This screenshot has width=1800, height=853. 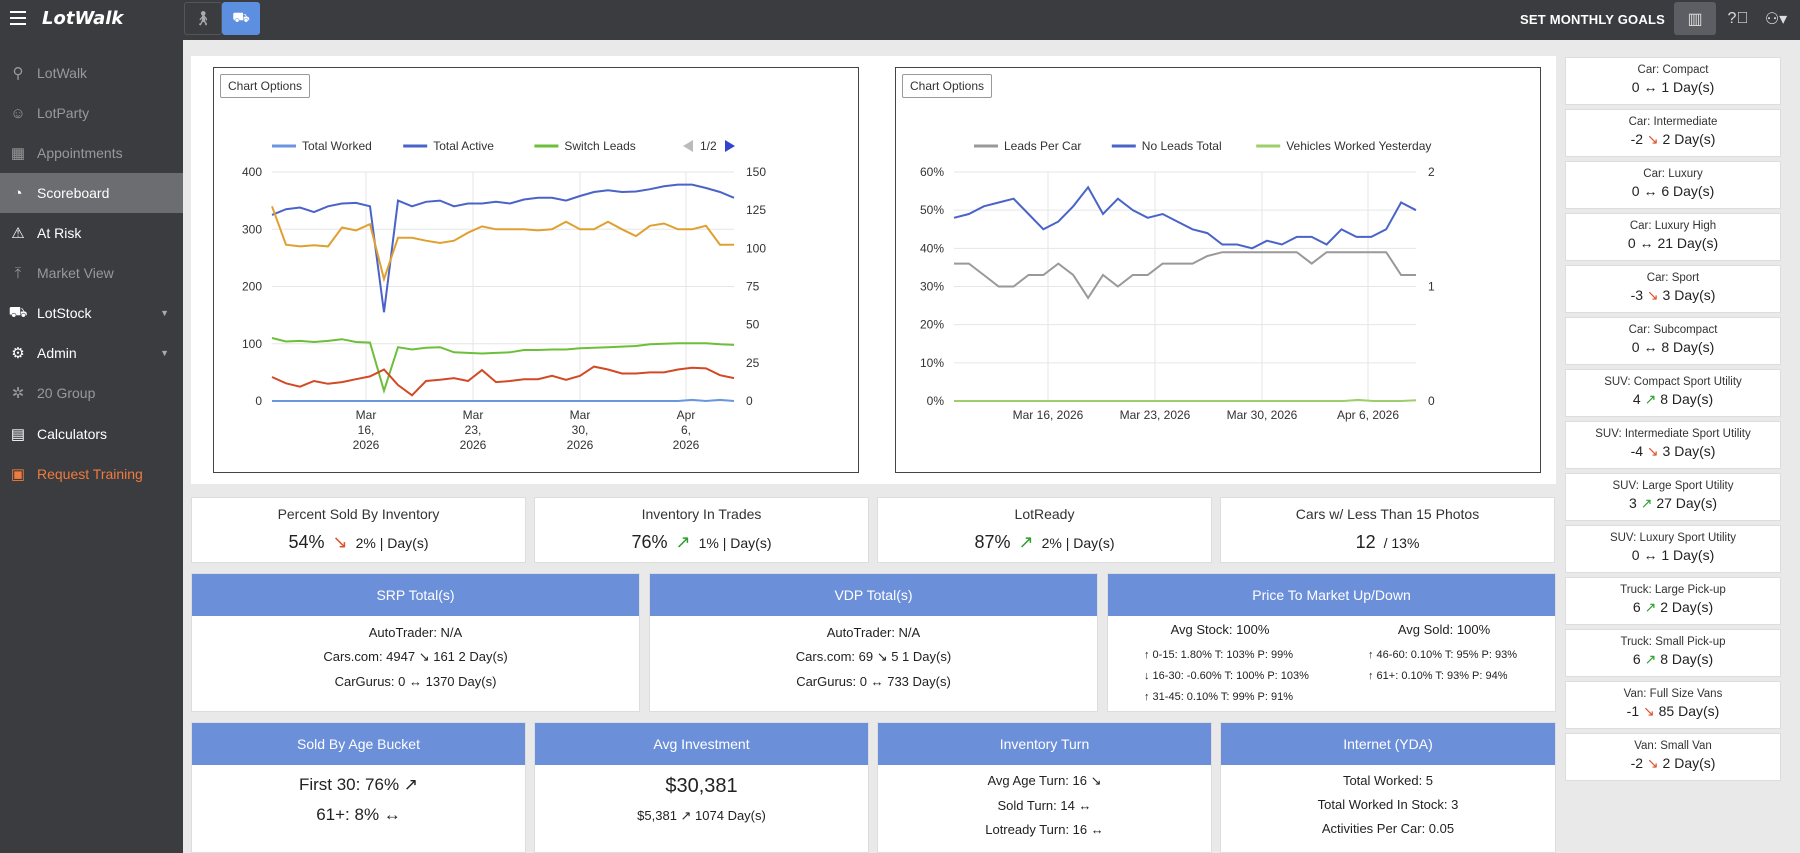 I want to click on kpi-title: LotReady, so click(x=1044, y=514).